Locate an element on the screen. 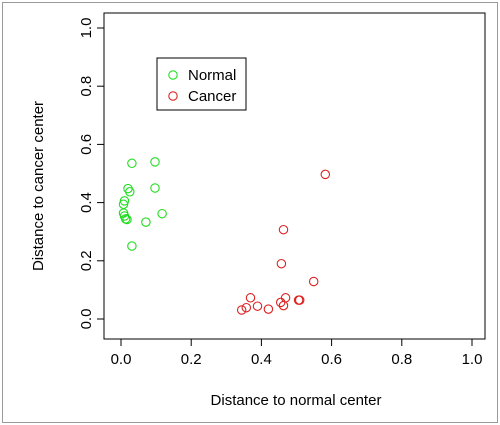  x-tick-label: 0.4 is located at coordinates (261, 359).